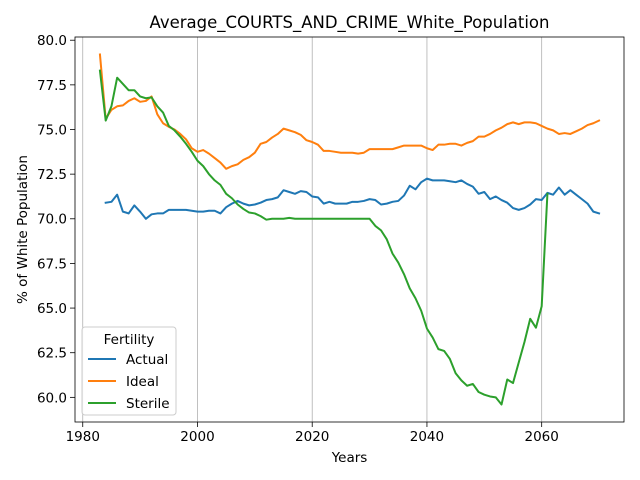 This screenshot has width=640, height=480. I want to click on legend-label-sterile: Sterile, so click(148, 404).